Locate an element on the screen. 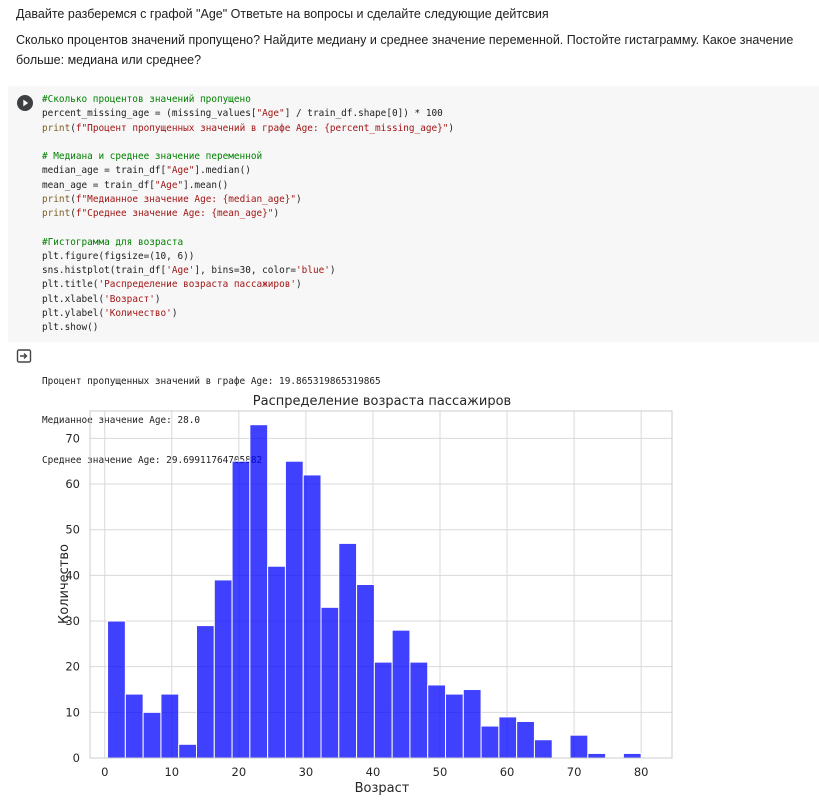 The height and width of the screenshot is (802, 819). x-tick-label: 50 is located at coordinates (440, 772).